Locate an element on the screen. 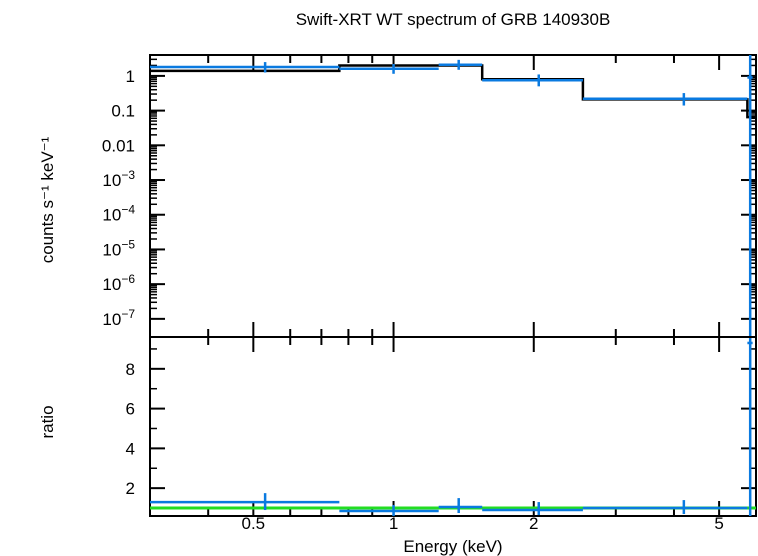  x-tick-label: 5 is located at coordinates (718, 523).